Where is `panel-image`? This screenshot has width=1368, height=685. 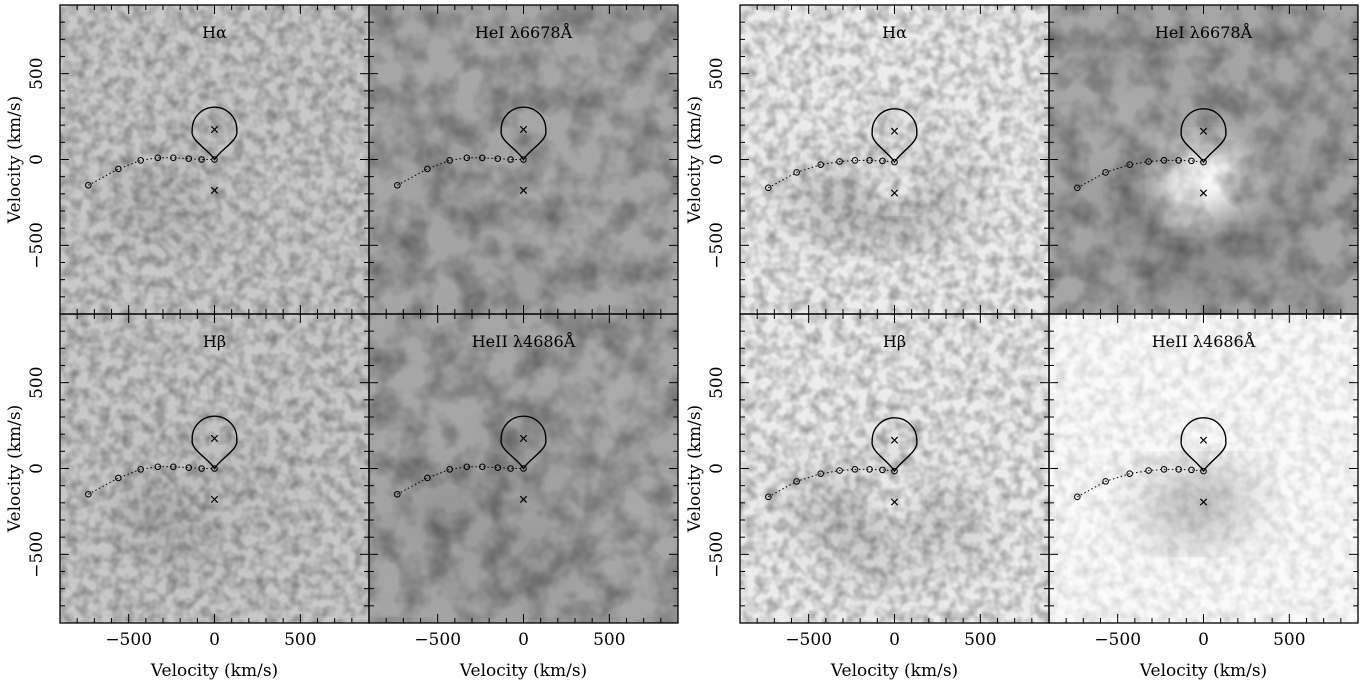 panel-image is located at coordinates (523, 159).